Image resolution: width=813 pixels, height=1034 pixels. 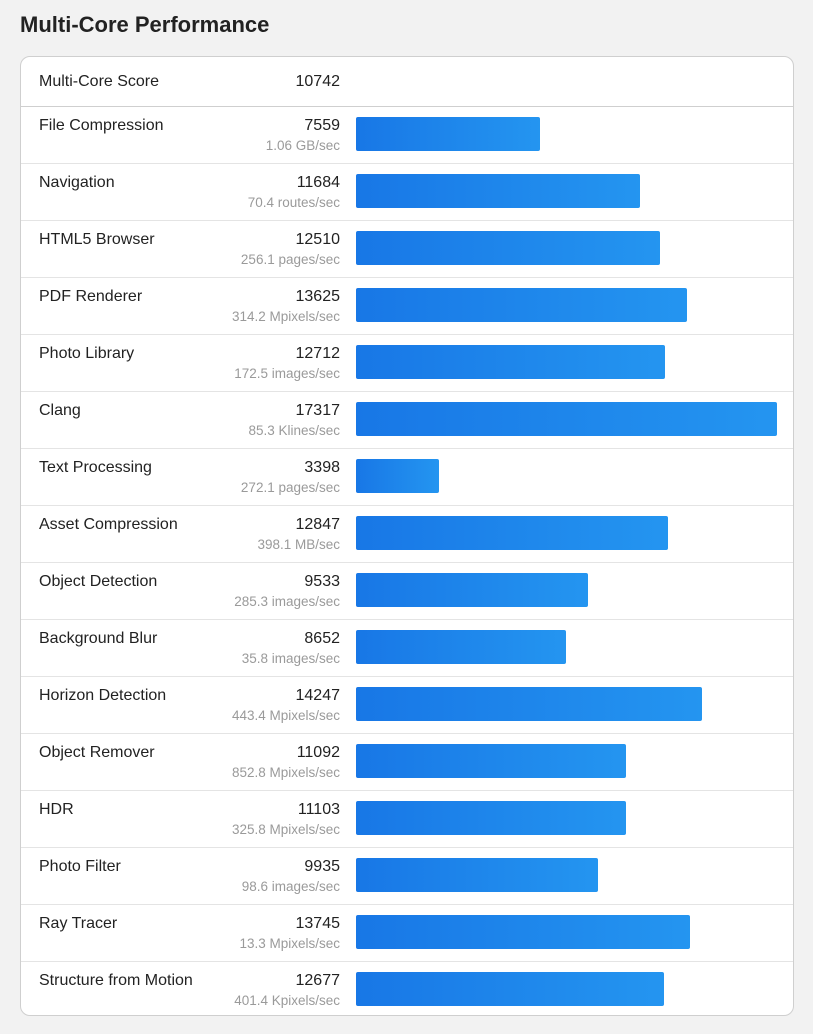 What do you see at coordinates (116, 980) in the screenshot?
I see `benchmark-name: Structure from Motion` at bounding box center [116, 980].